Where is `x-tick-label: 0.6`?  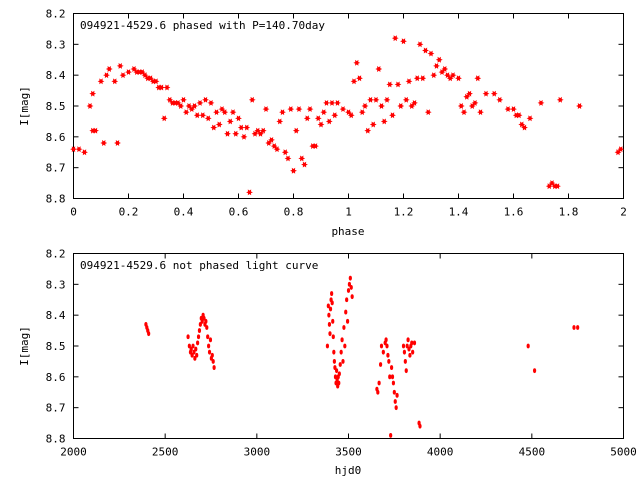 x-tick-label: 0.6 is located at coordinates (239, 212).